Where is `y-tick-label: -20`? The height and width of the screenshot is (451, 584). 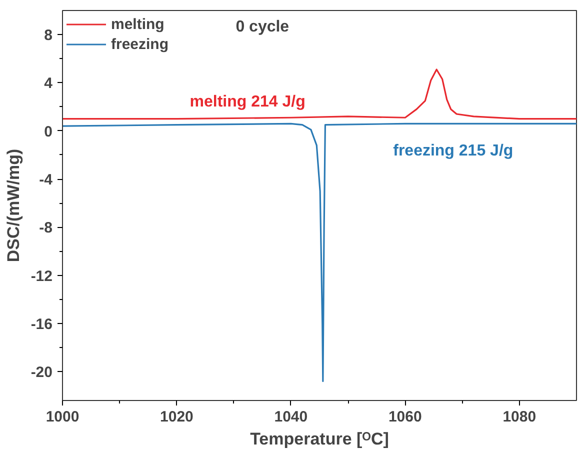 y-tick-label: -20 is located at coordinates (41, 373).